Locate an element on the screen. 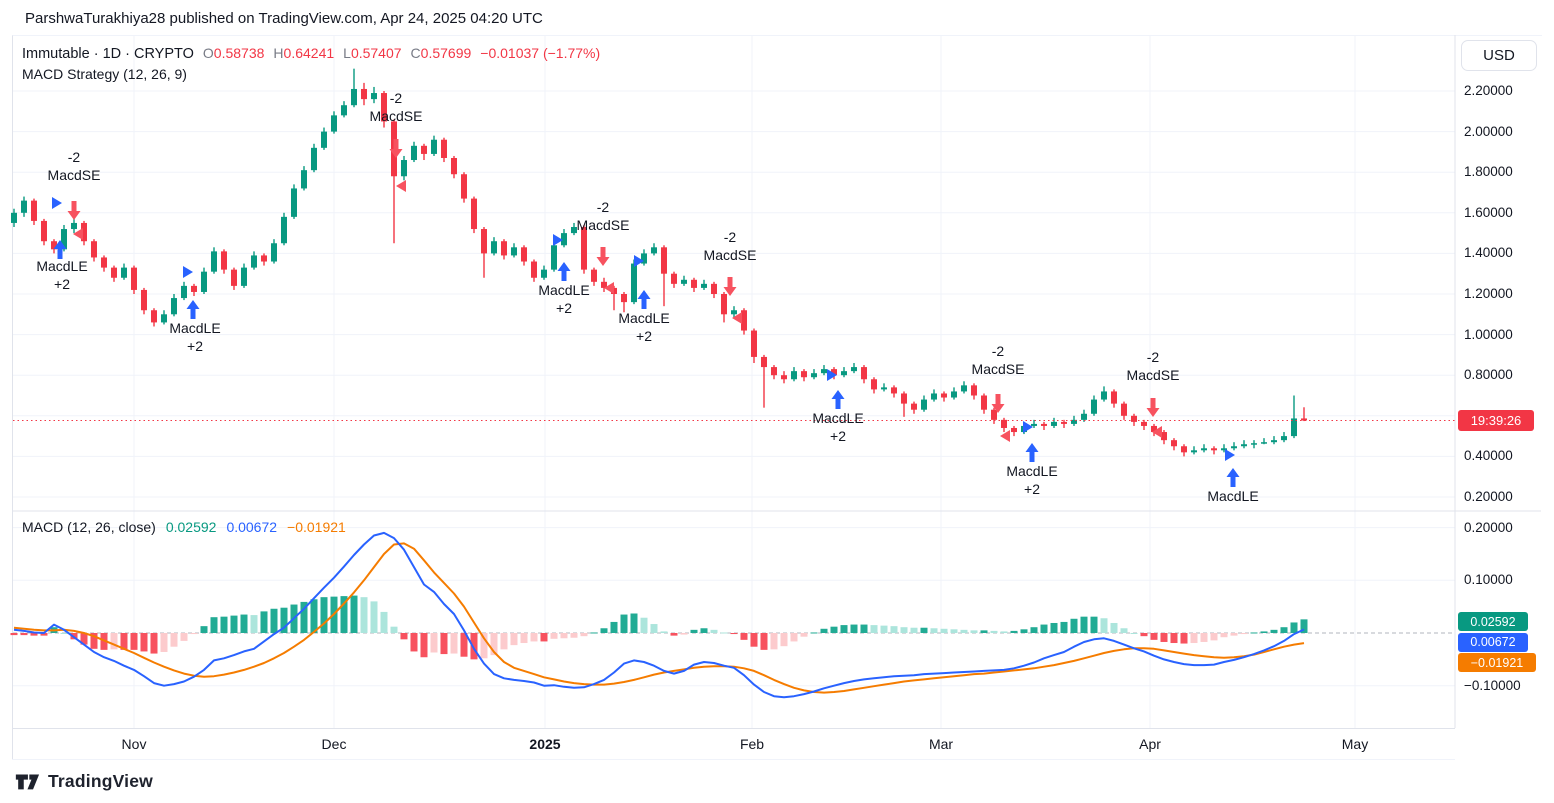 This screenshot has height=803, width=1554. ohlc-open: O0.58738 is located at coordinates (233, 53).